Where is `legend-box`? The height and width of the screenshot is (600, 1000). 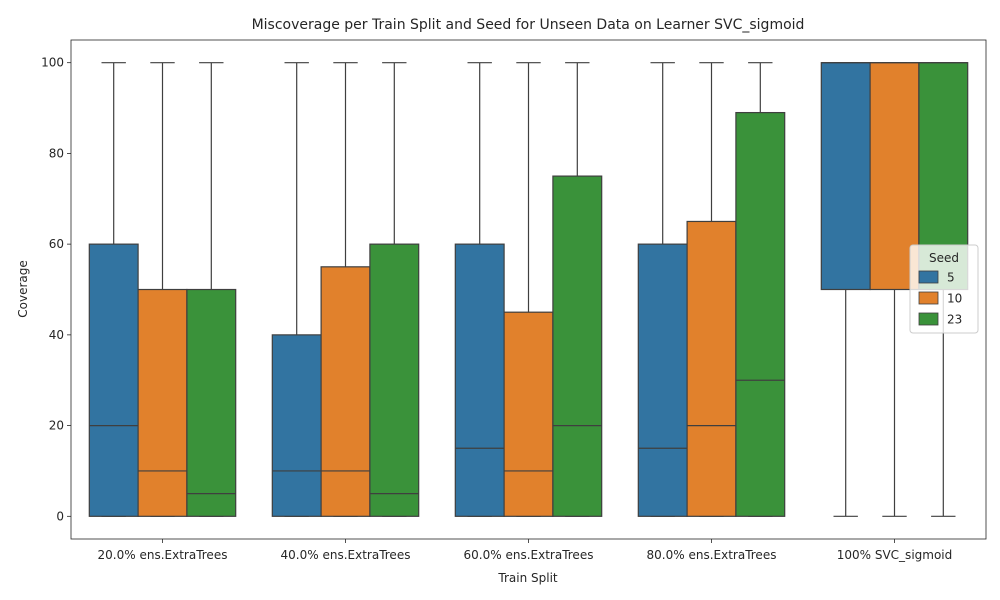 legend-box is located at coordinates (944, 289).